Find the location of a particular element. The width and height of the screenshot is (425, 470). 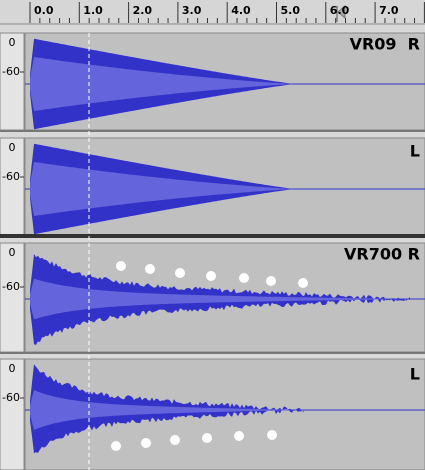

ruler-label: 5.0 is located at coordinates (291, 10).